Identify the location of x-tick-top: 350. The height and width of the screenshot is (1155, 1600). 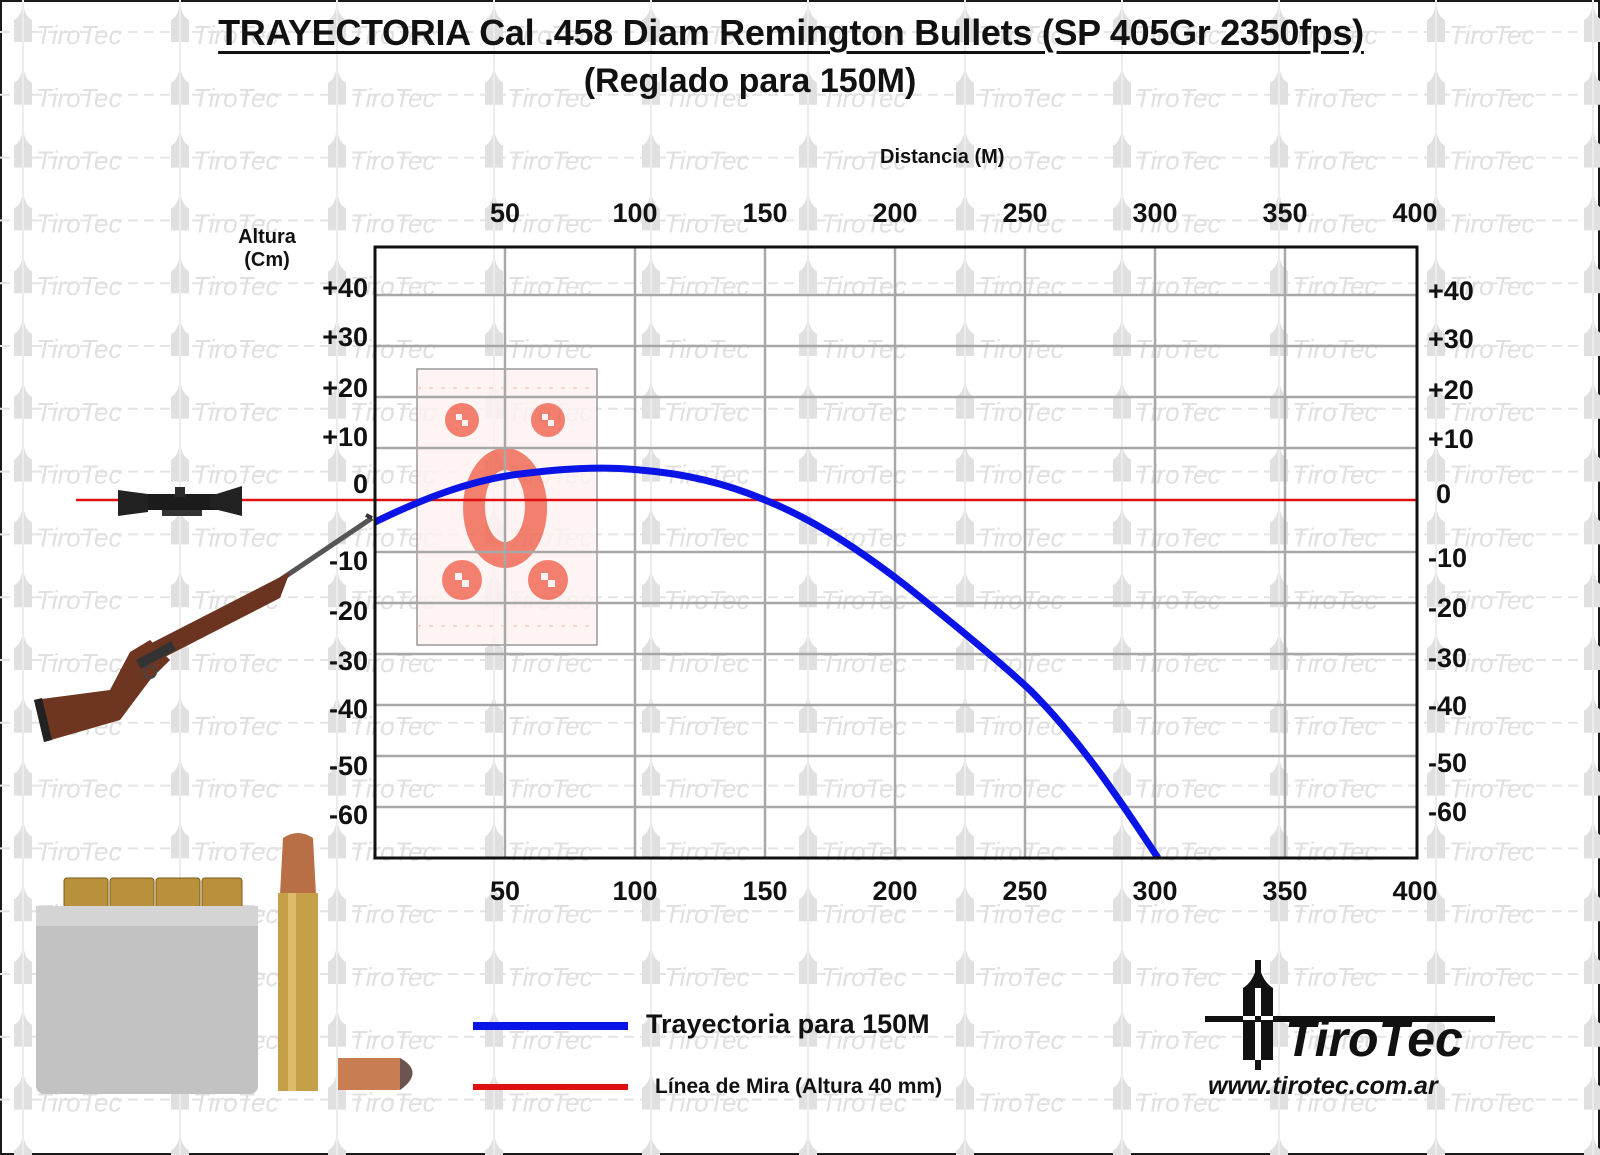
(1285, 213).